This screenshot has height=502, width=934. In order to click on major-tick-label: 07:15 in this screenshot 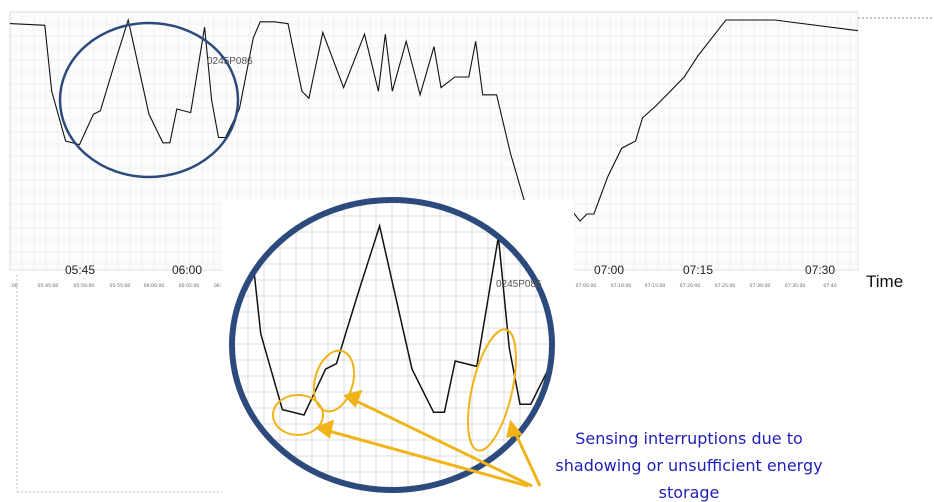, I will do `click(698, 270)`.